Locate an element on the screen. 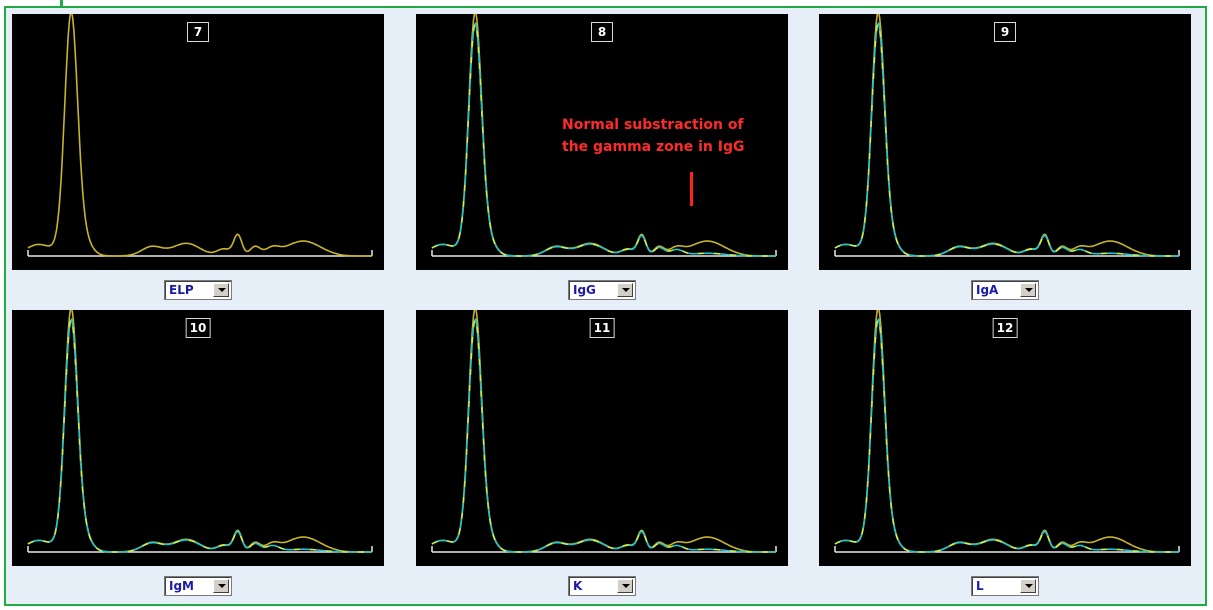 This screenshot has height=610, width=1213. densitometry-plot-12: 12 is located at coordinates (1005, 438).